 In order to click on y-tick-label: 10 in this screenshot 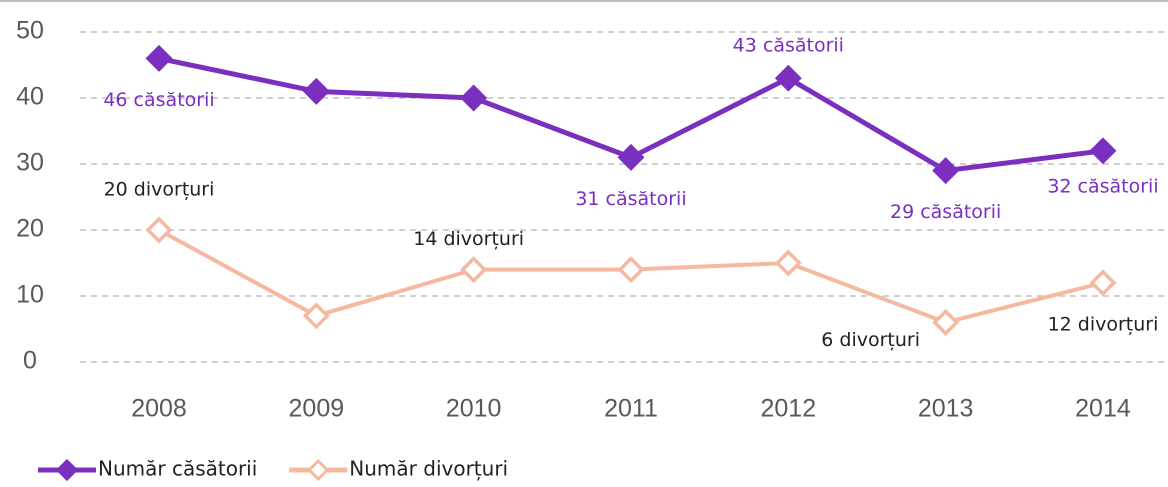, I will do `click(30, 295)`.